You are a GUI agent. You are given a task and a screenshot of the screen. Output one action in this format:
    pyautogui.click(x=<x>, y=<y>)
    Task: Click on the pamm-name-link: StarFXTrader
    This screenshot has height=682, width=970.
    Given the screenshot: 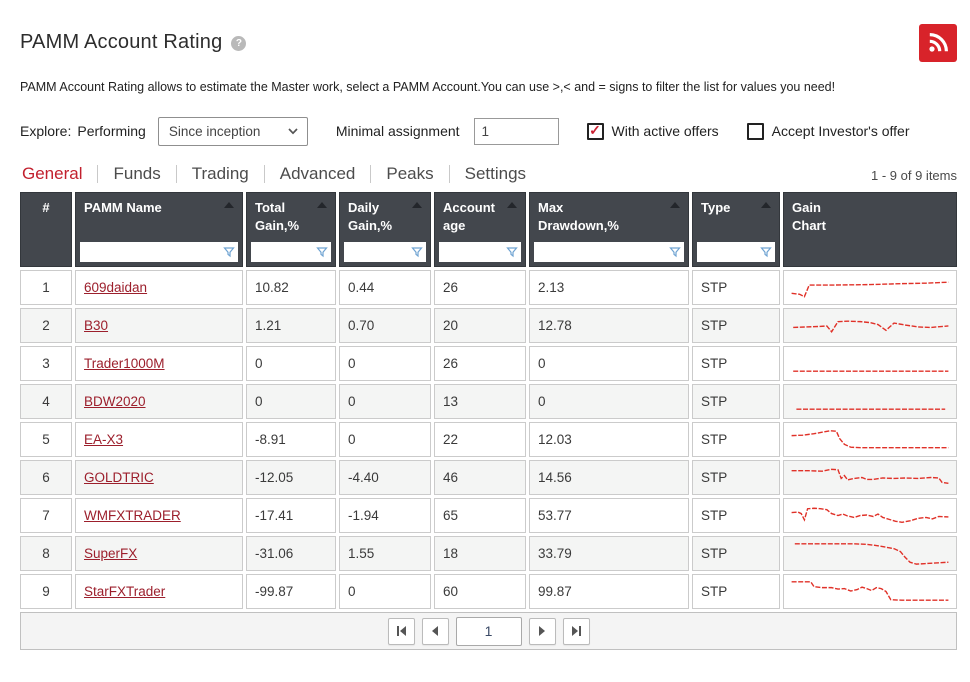 What is the action you would take?
    pyautogui.click(x=125, y=591)
    